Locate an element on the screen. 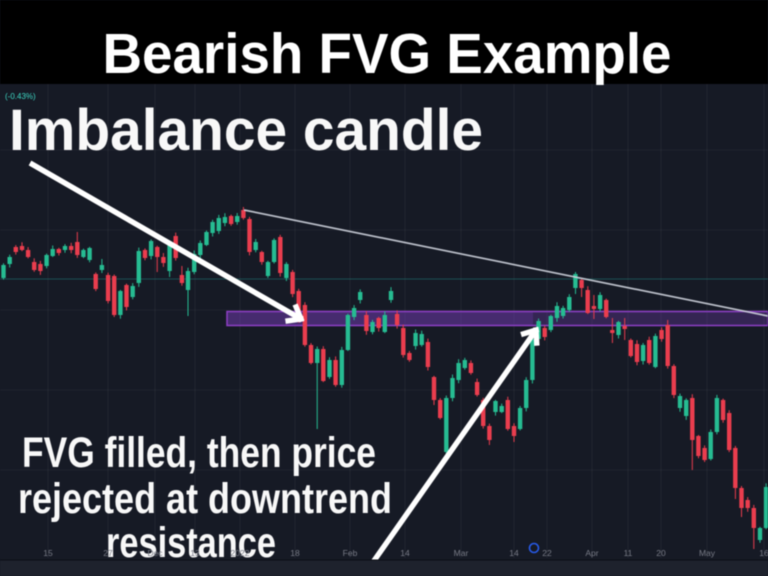 Image resolution: width=768 pixels, height=576 pixels. svg-text: 20 is located at coordinates (661, 553).